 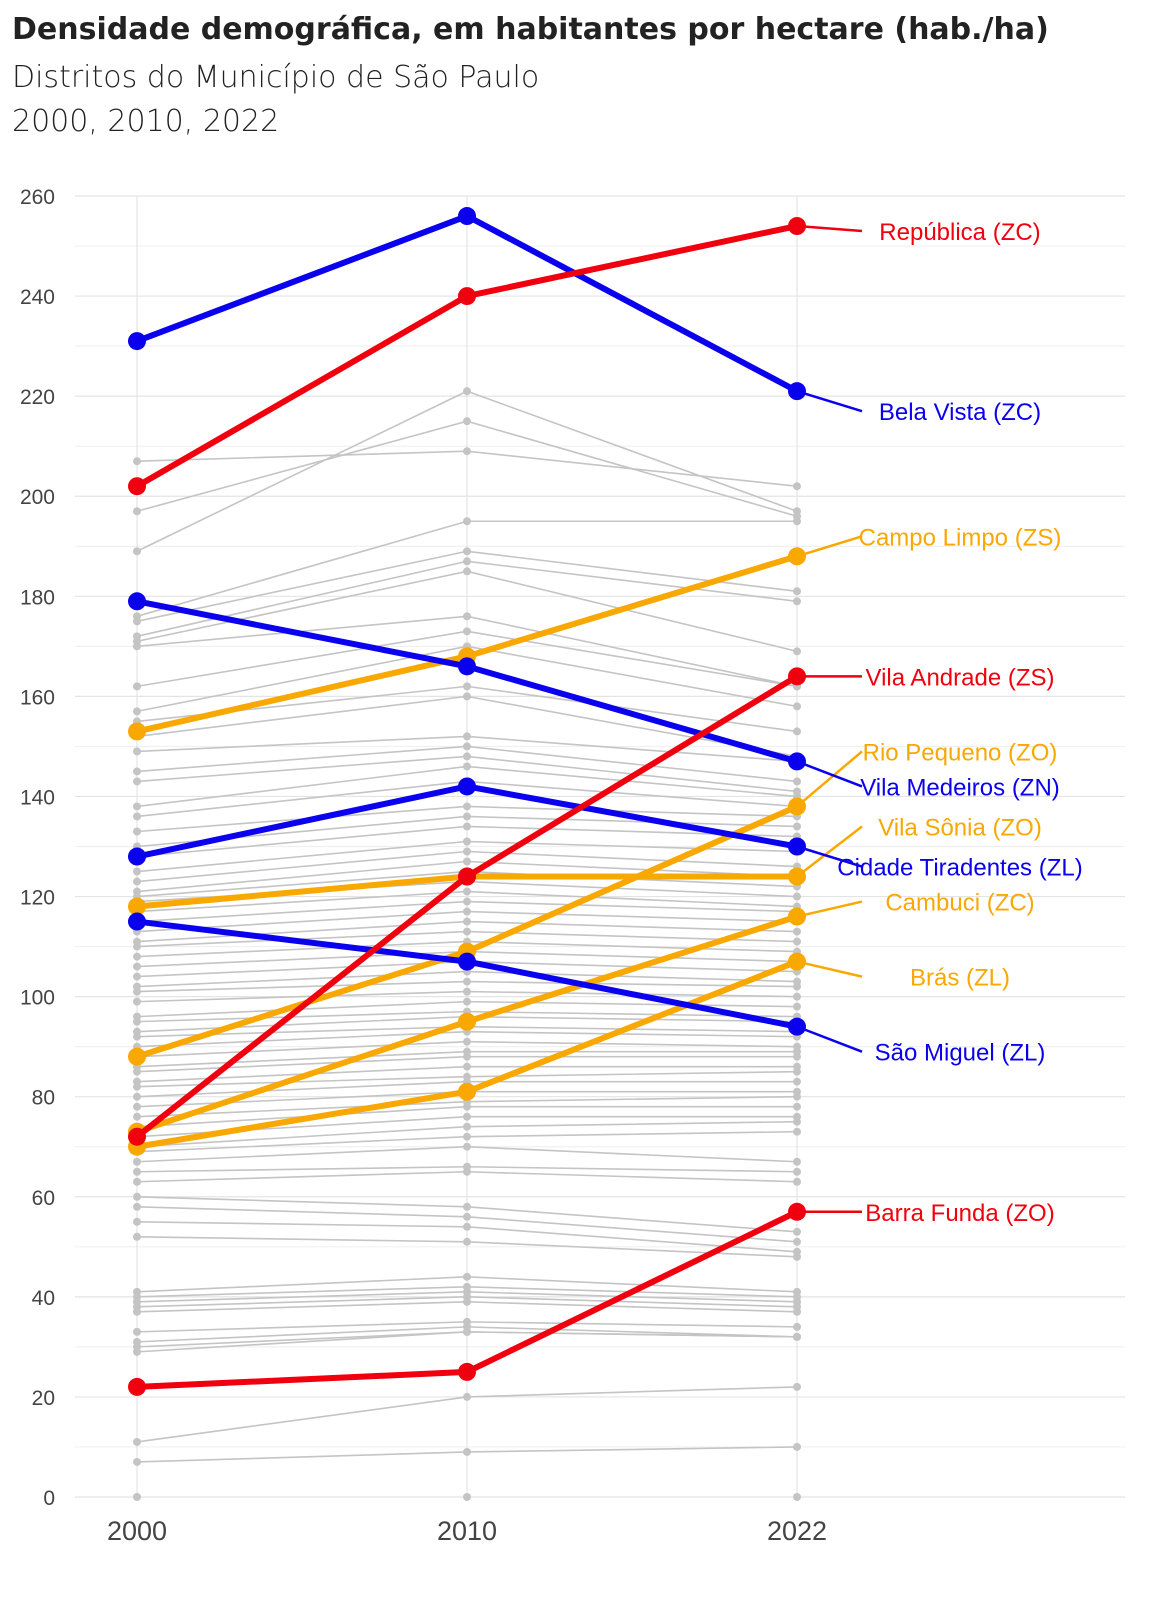 I want to click on y-tick-label: 100, so click(x=37, y=998).